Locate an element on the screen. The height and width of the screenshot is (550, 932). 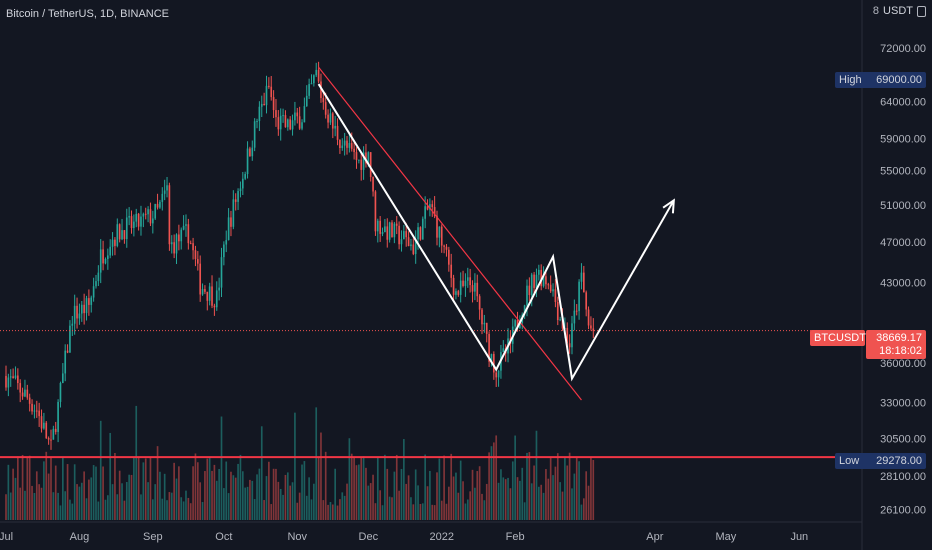
high-label: High is located at coordinates (850, 80).